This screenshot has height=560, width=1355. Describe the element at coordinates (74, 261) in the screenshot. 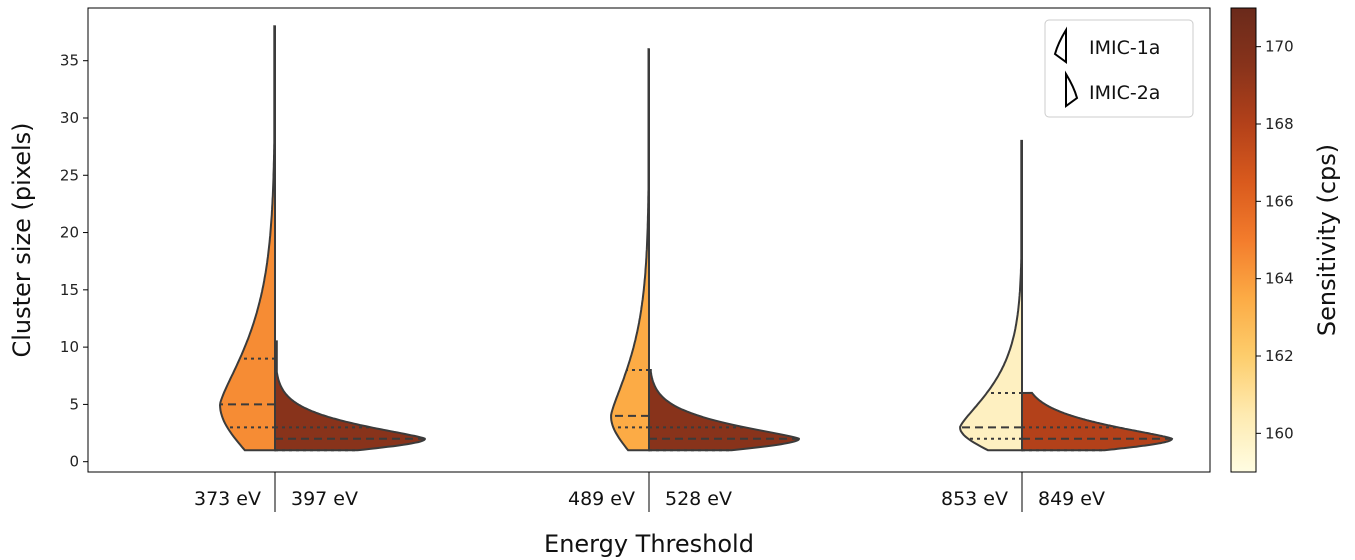

I see `y-axis: 0 5 10 15 20 25 30 35` at that location.